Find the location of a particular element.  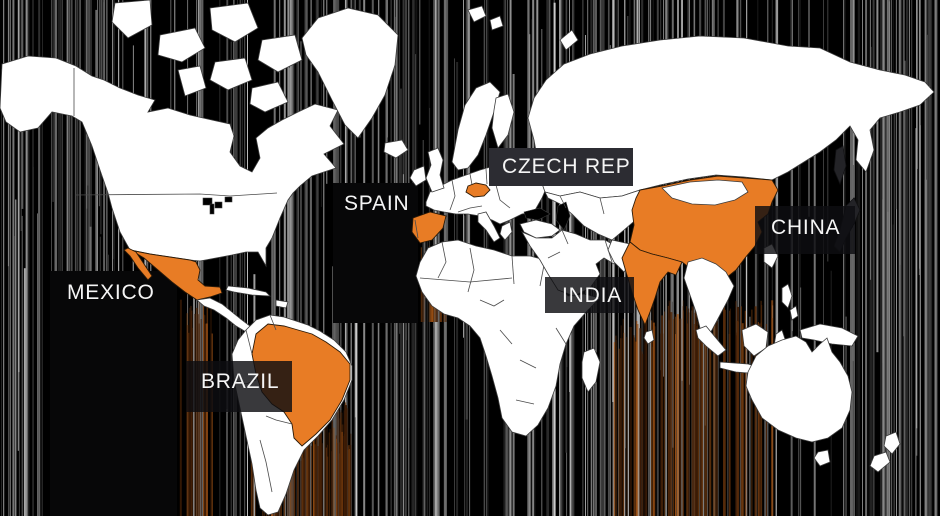

island-philippines-south is located at coordinates (794, 313).